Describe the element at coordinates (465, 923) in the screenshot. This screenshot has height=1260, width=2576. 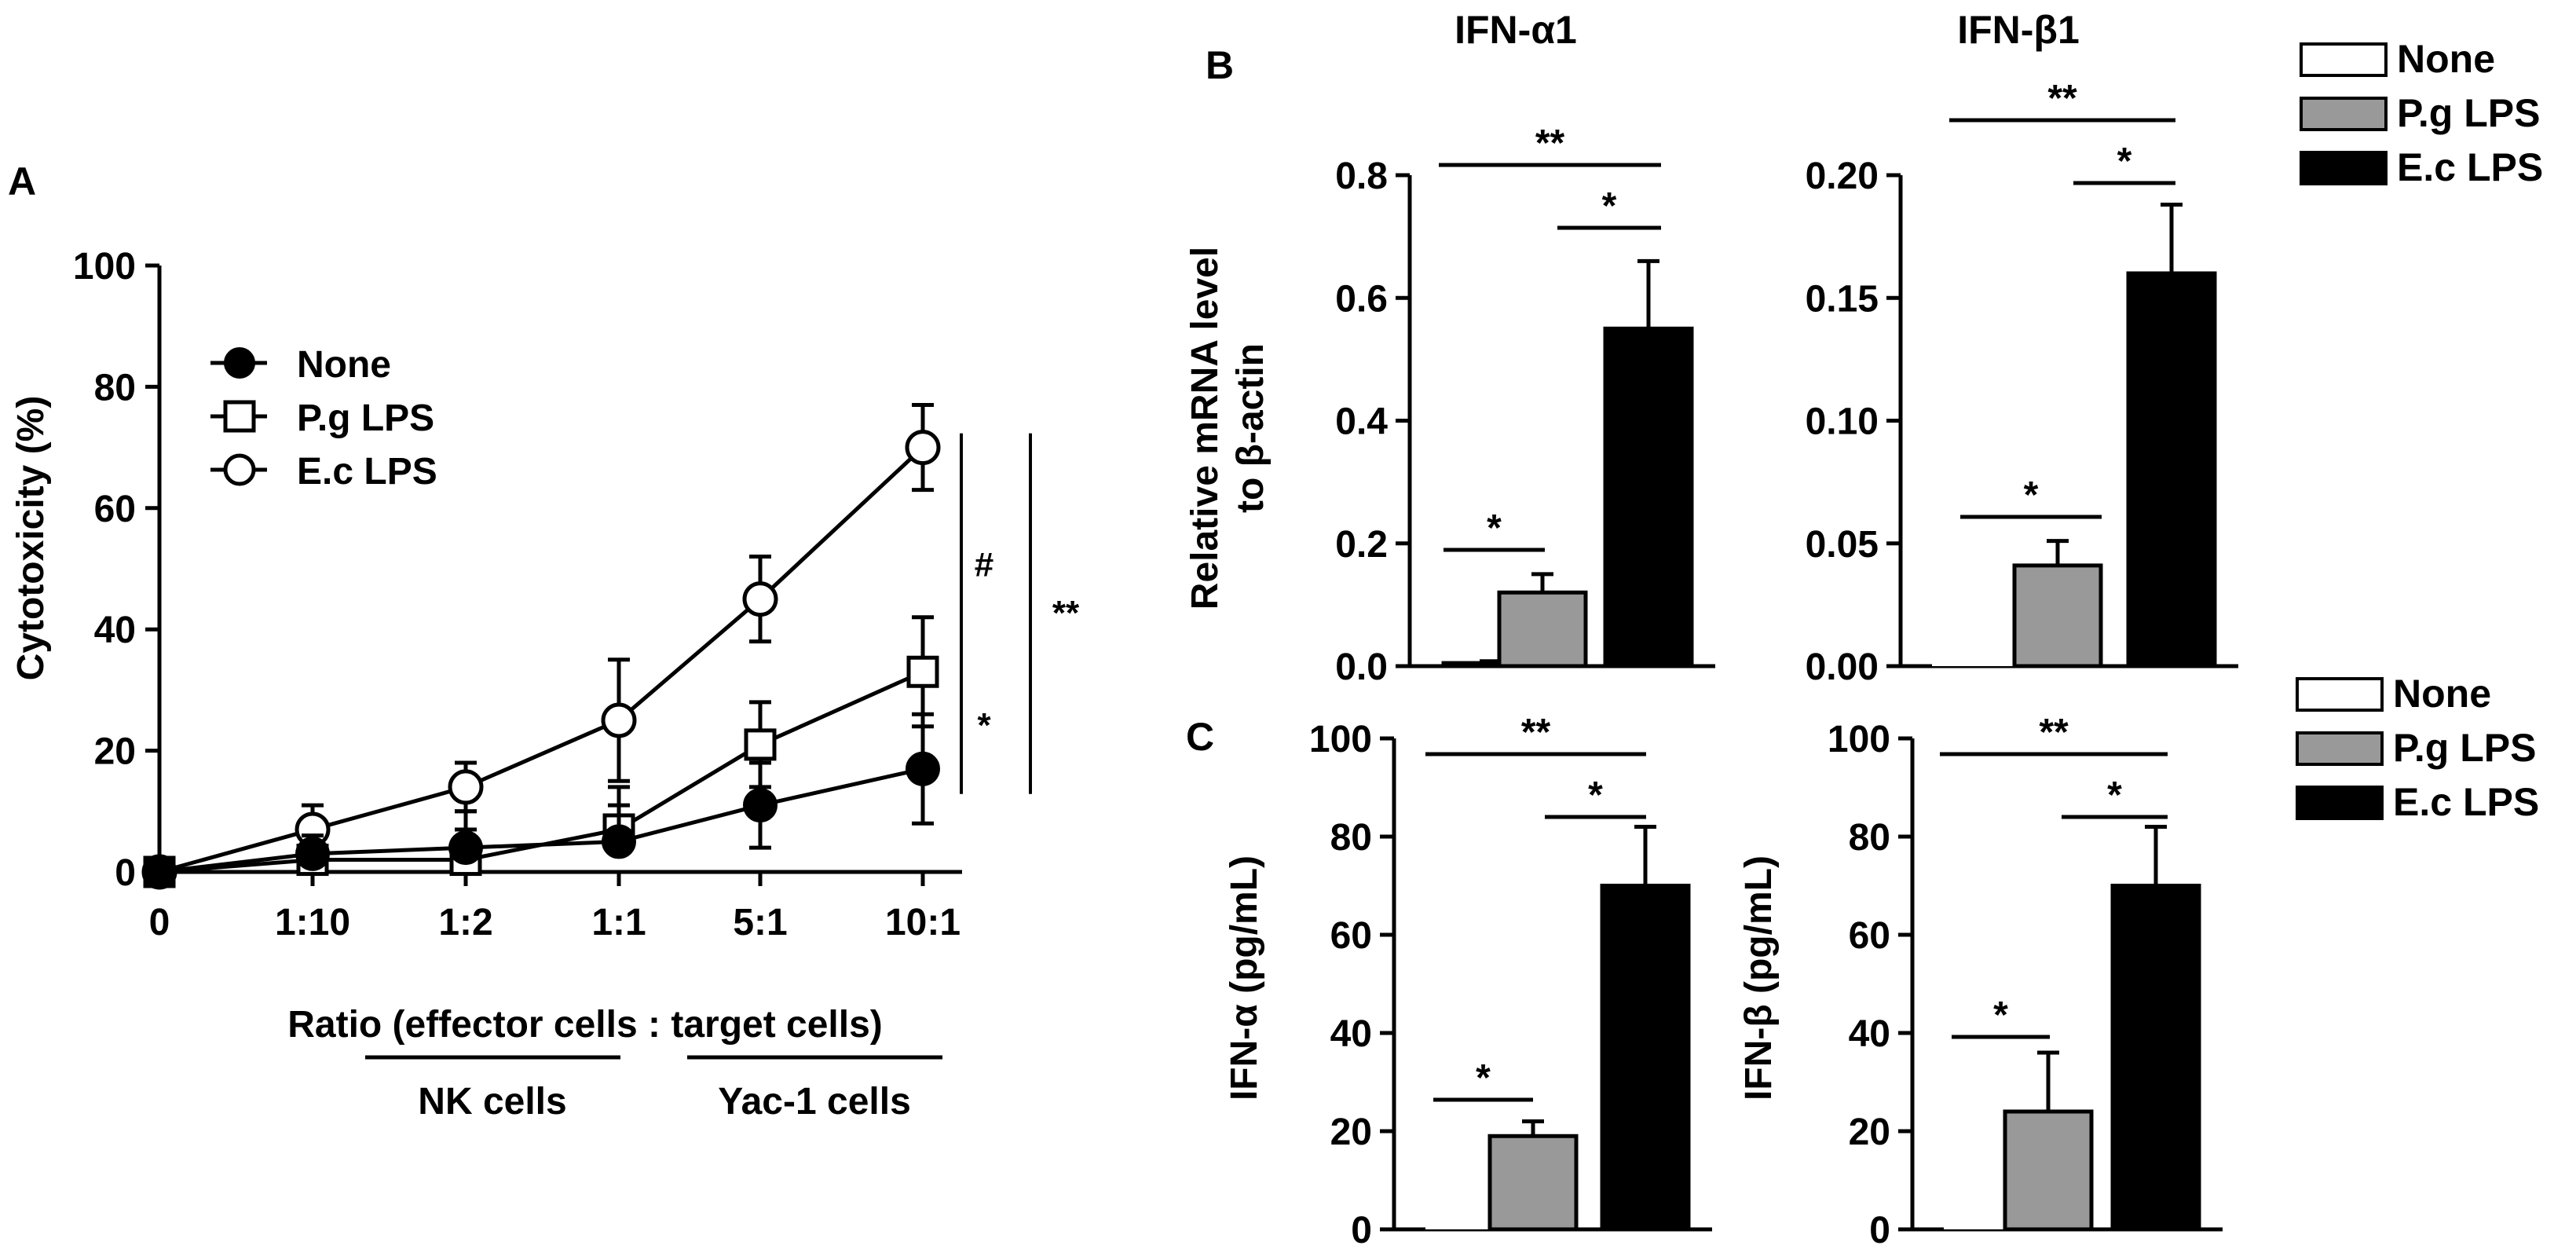
I see `x-tick-label: 1:2` at that location.